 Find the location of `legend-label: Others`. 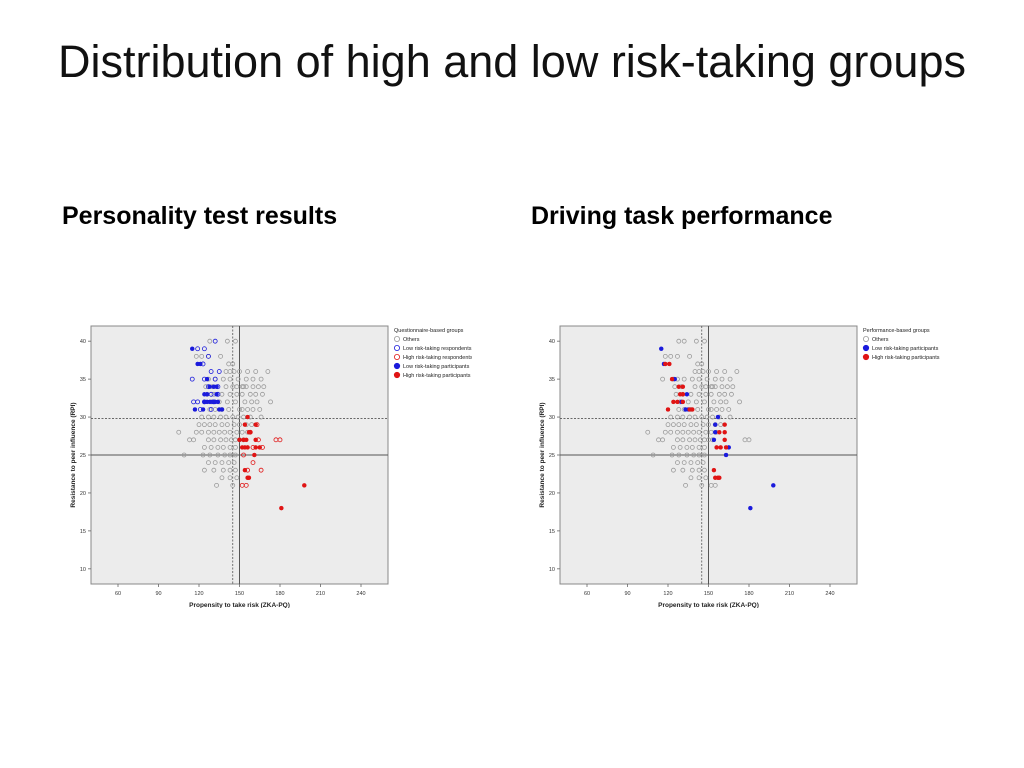

legend-label: Others is located at coordinates (880, 340).